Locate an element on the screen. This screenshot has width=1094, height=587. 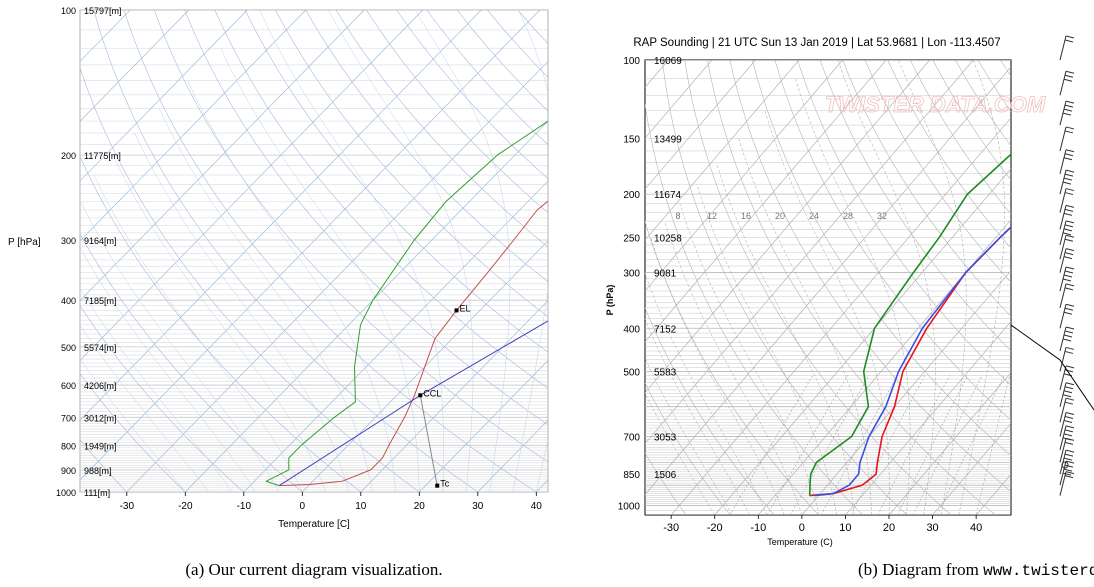
mixing-ratio-label: 8 is located at coordinates (677, 216).